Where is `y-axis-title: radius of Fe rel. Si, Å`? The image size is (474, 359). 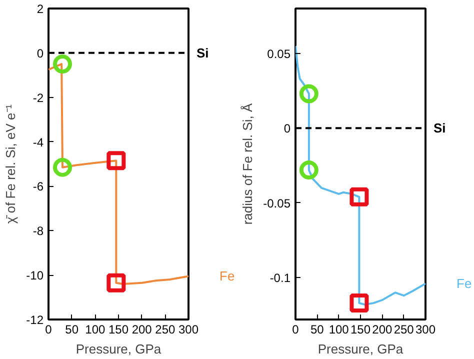
y-axis-title: radius of Fe rel. Si, Å is located at coordinates (248, 163).